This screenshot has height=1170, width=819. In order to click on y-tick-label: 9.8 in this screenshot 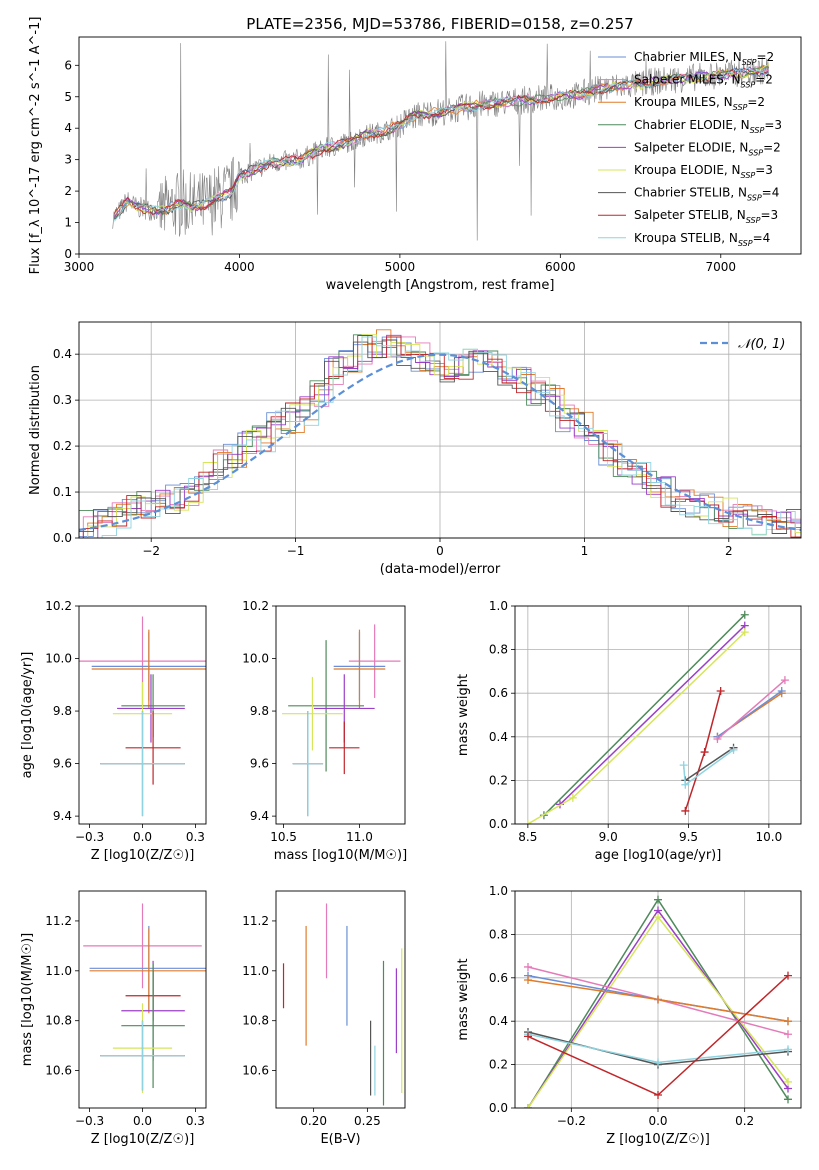, I will do `click(259, 711)`.